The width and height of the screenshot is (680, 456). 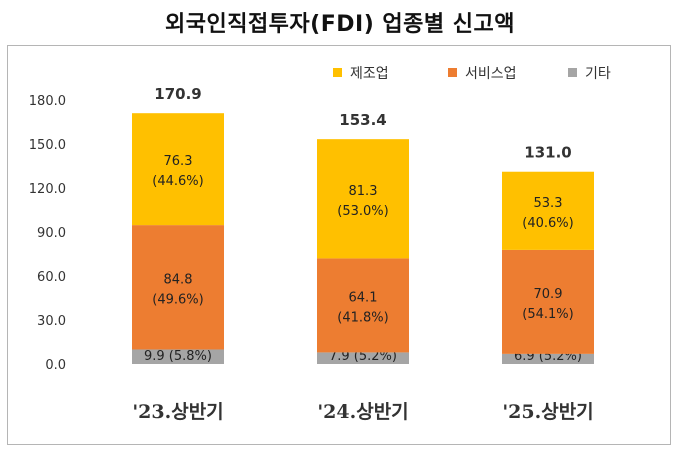 What do you see at coordinates (47, 189) in the screenshot?
I see `y-tick-label: 120.0` at bounding box center [47, 189].